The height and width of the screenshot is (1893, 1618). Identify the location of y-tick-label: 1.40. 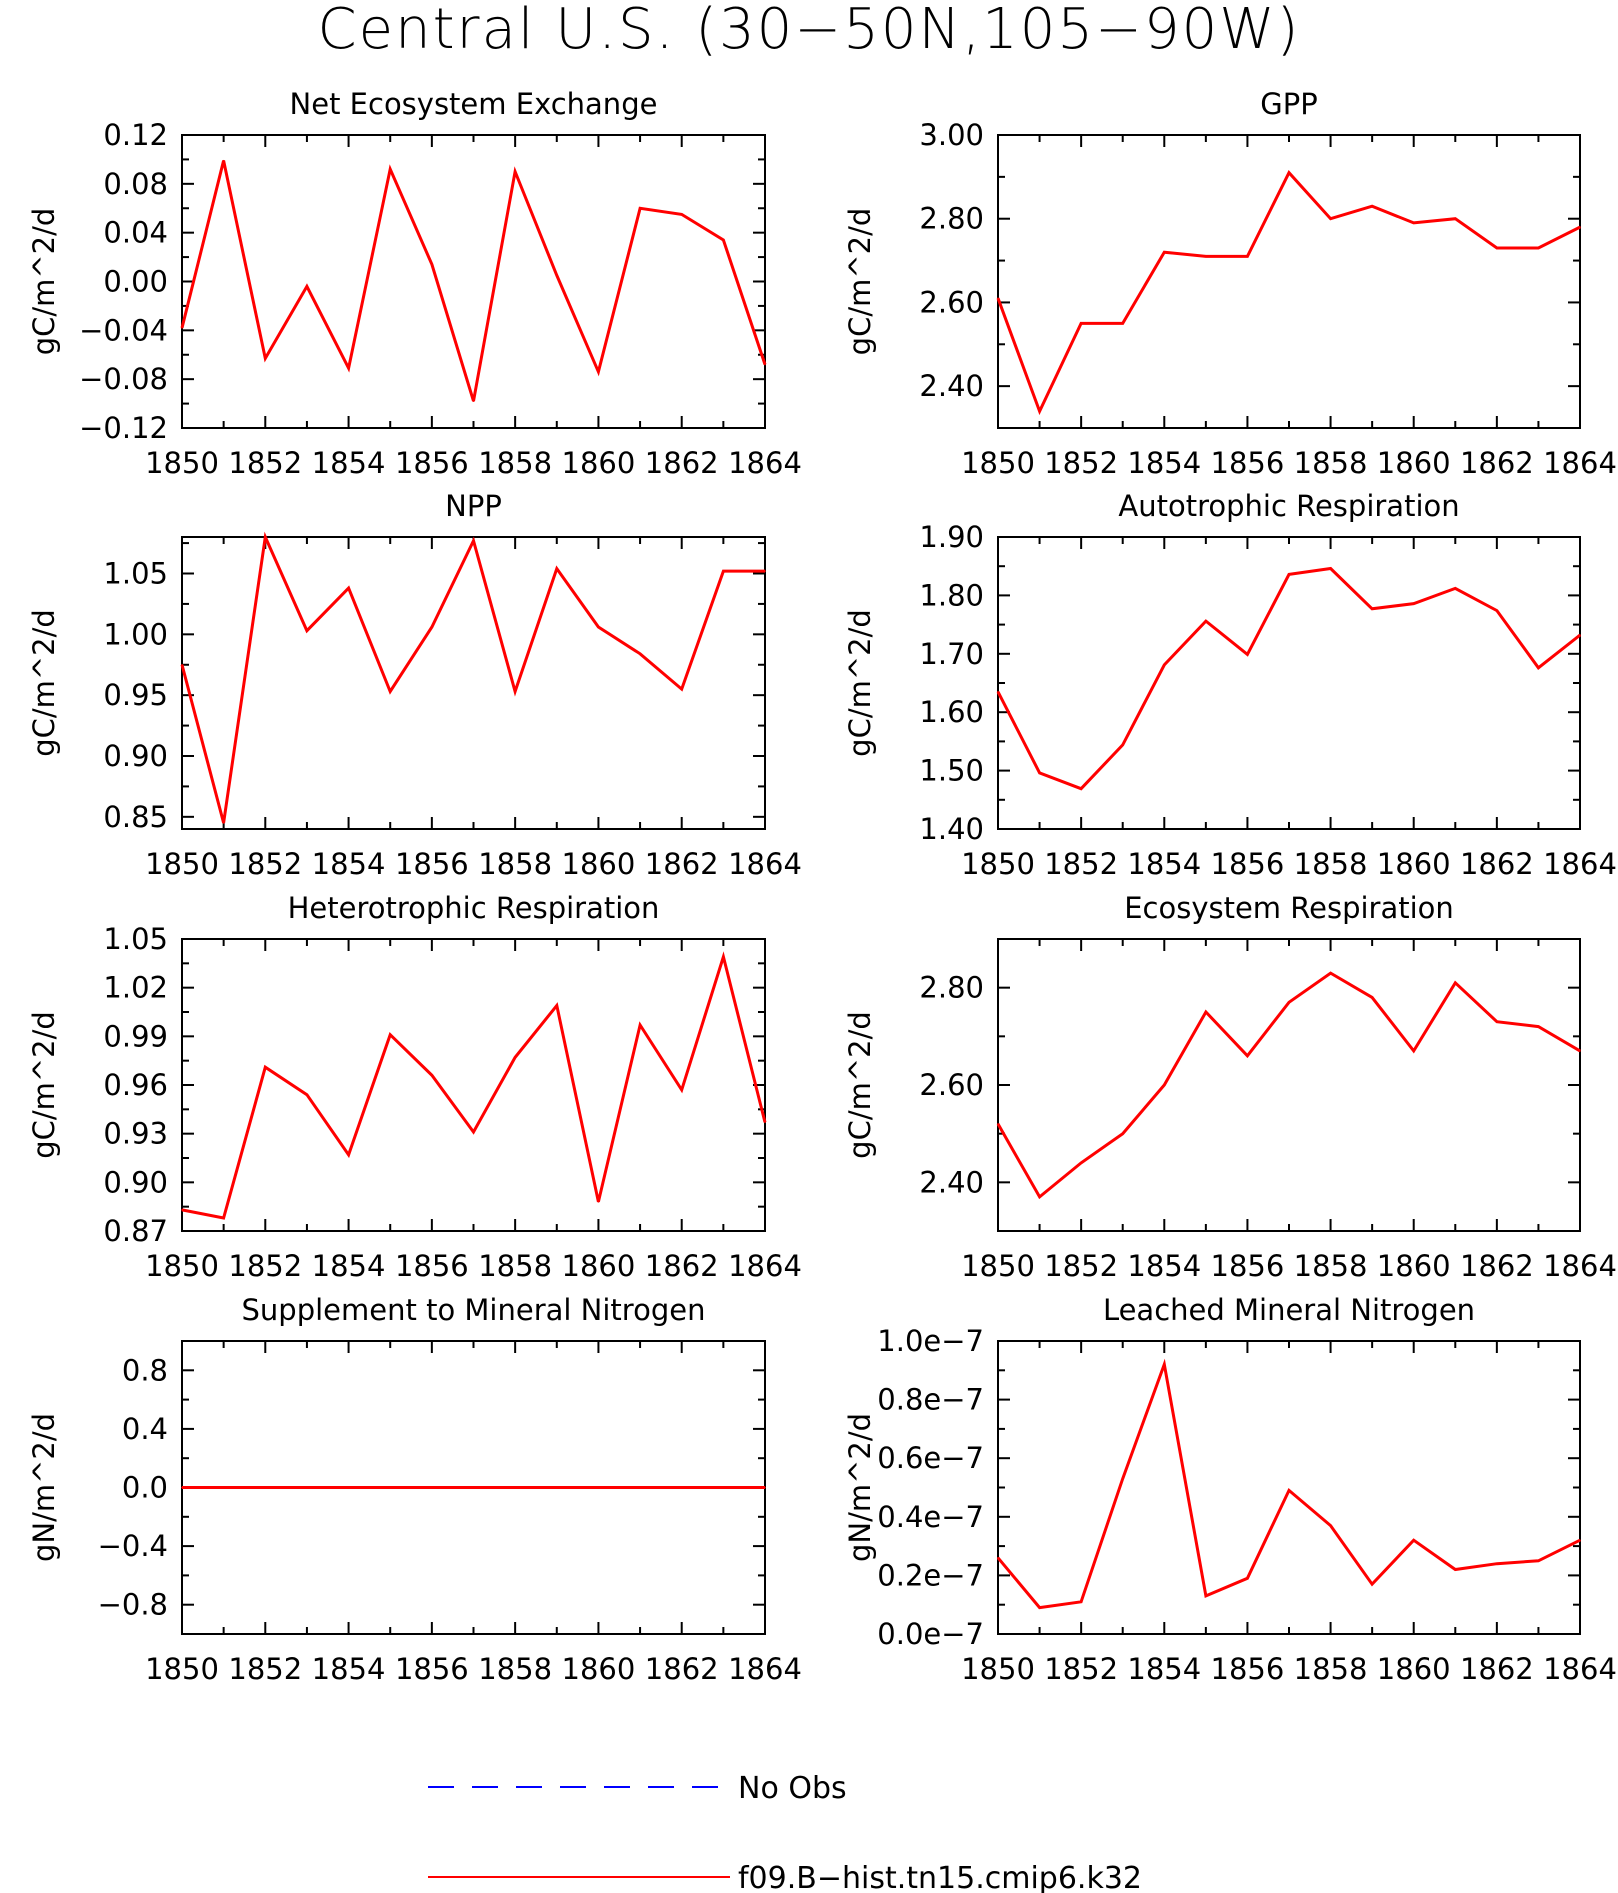
(951, 829).